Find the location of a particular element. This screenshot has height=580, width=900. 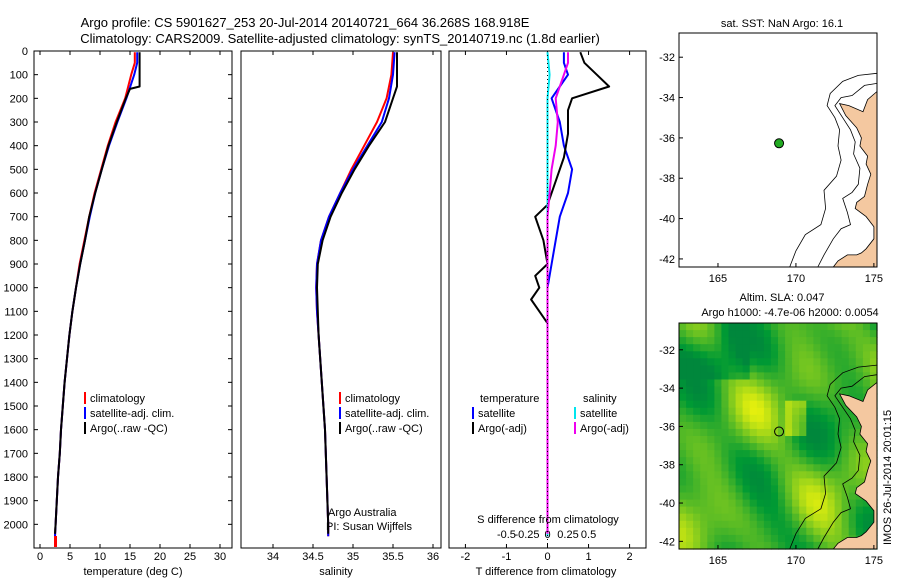

x-tick-label: 165 is located at coordinates (718, 279).